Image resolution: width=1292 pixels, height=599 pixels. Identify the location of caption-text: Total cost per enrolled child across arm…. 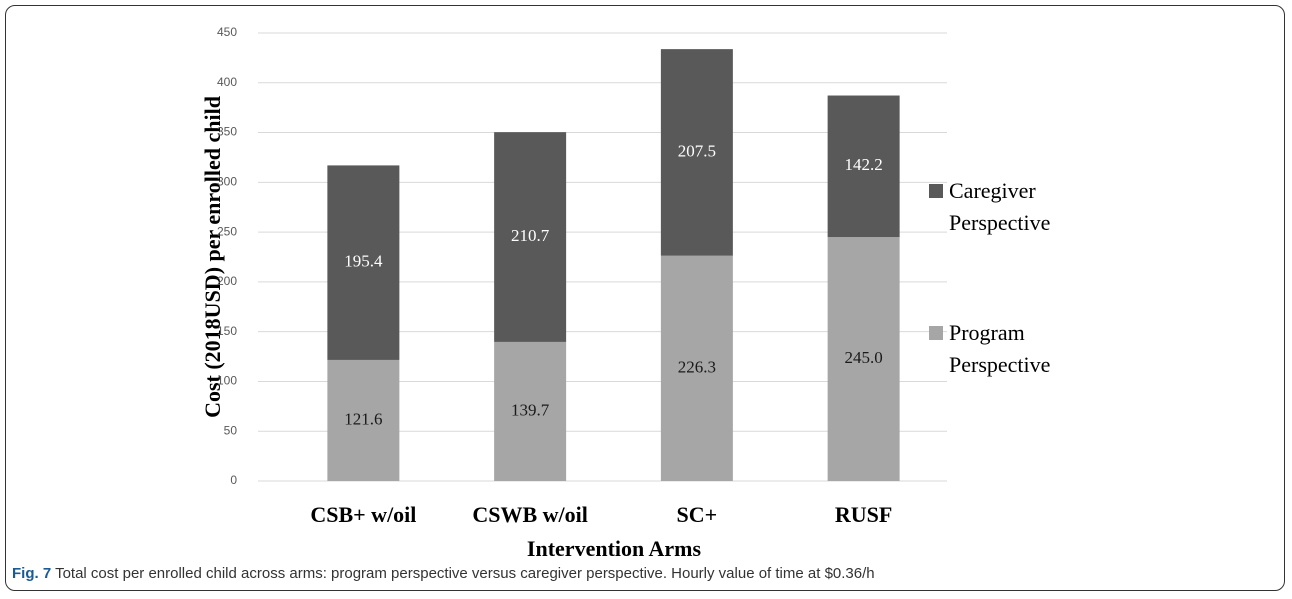
(465, 573).